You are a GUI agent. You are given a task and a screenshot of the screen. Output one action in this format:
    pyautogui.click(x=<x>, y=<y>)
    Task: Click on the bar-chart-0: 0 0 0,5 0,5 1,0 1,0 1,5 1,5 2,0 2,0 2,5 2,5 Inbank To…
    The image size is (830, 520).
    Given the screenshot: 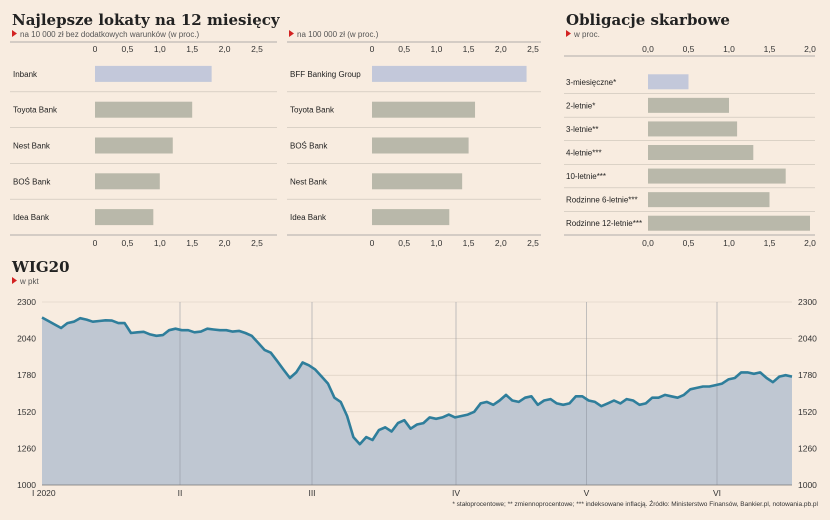 What is the action you would take?
    pyautogui.click(x=143, y=144)
    